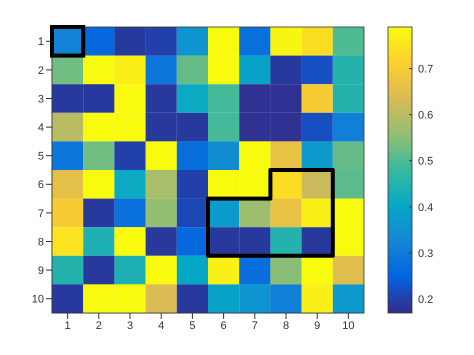  What do you see at coordinates (38, 300) in the screenshot?
I see `y-tick-label: 10` at bounding box center [38, 300].